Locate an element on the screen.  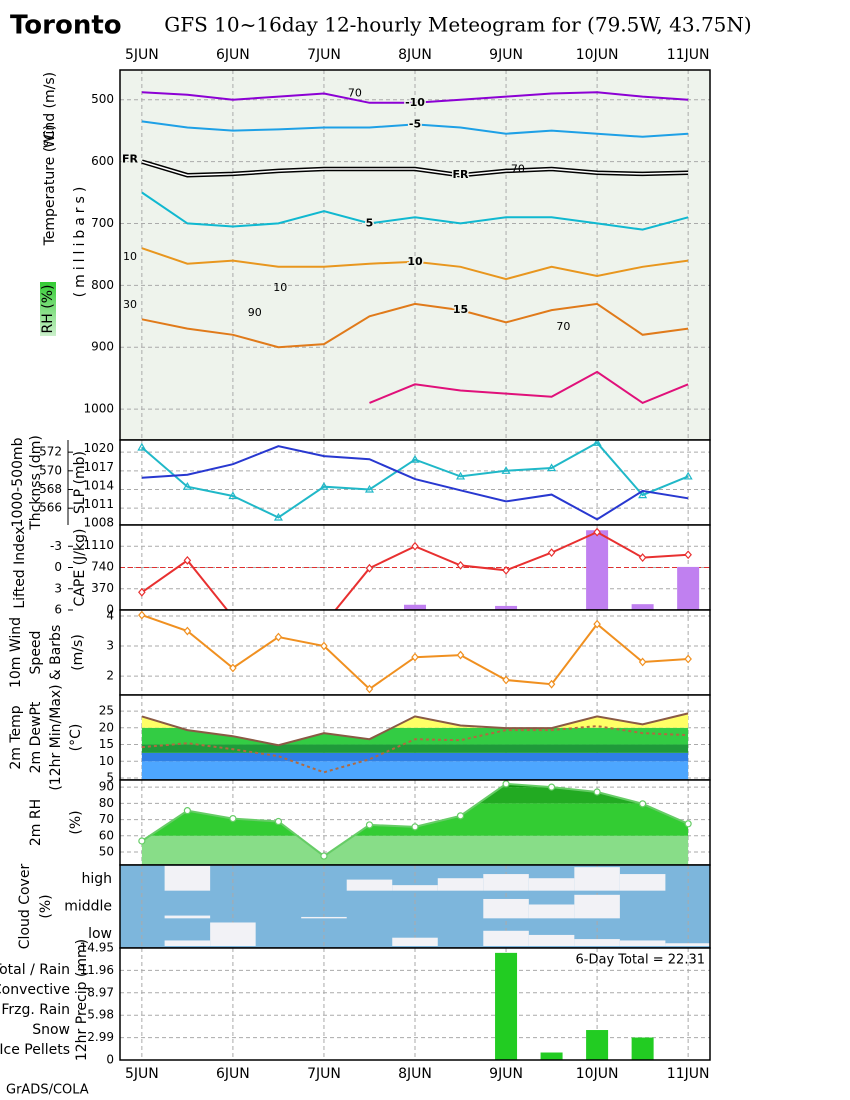
precip-total: 6-Day Total = 22.31 is located at coordinates (641, 960).